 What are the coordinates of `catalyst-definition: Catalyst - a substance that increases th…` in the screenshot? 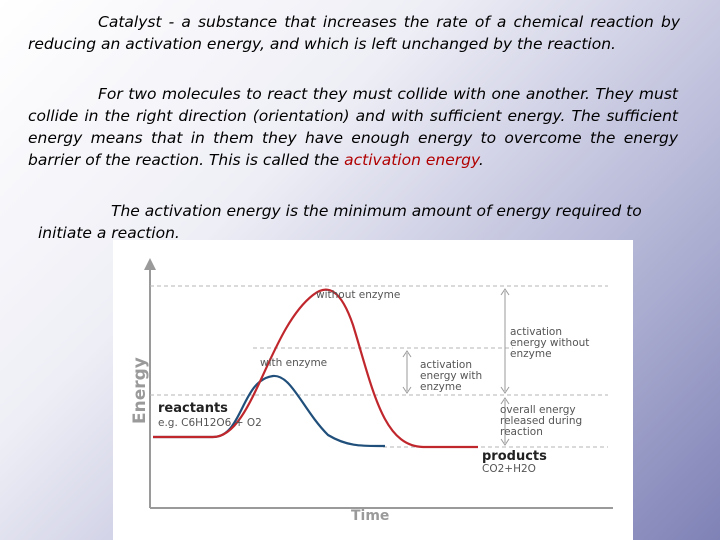 It's located at (354, 33).